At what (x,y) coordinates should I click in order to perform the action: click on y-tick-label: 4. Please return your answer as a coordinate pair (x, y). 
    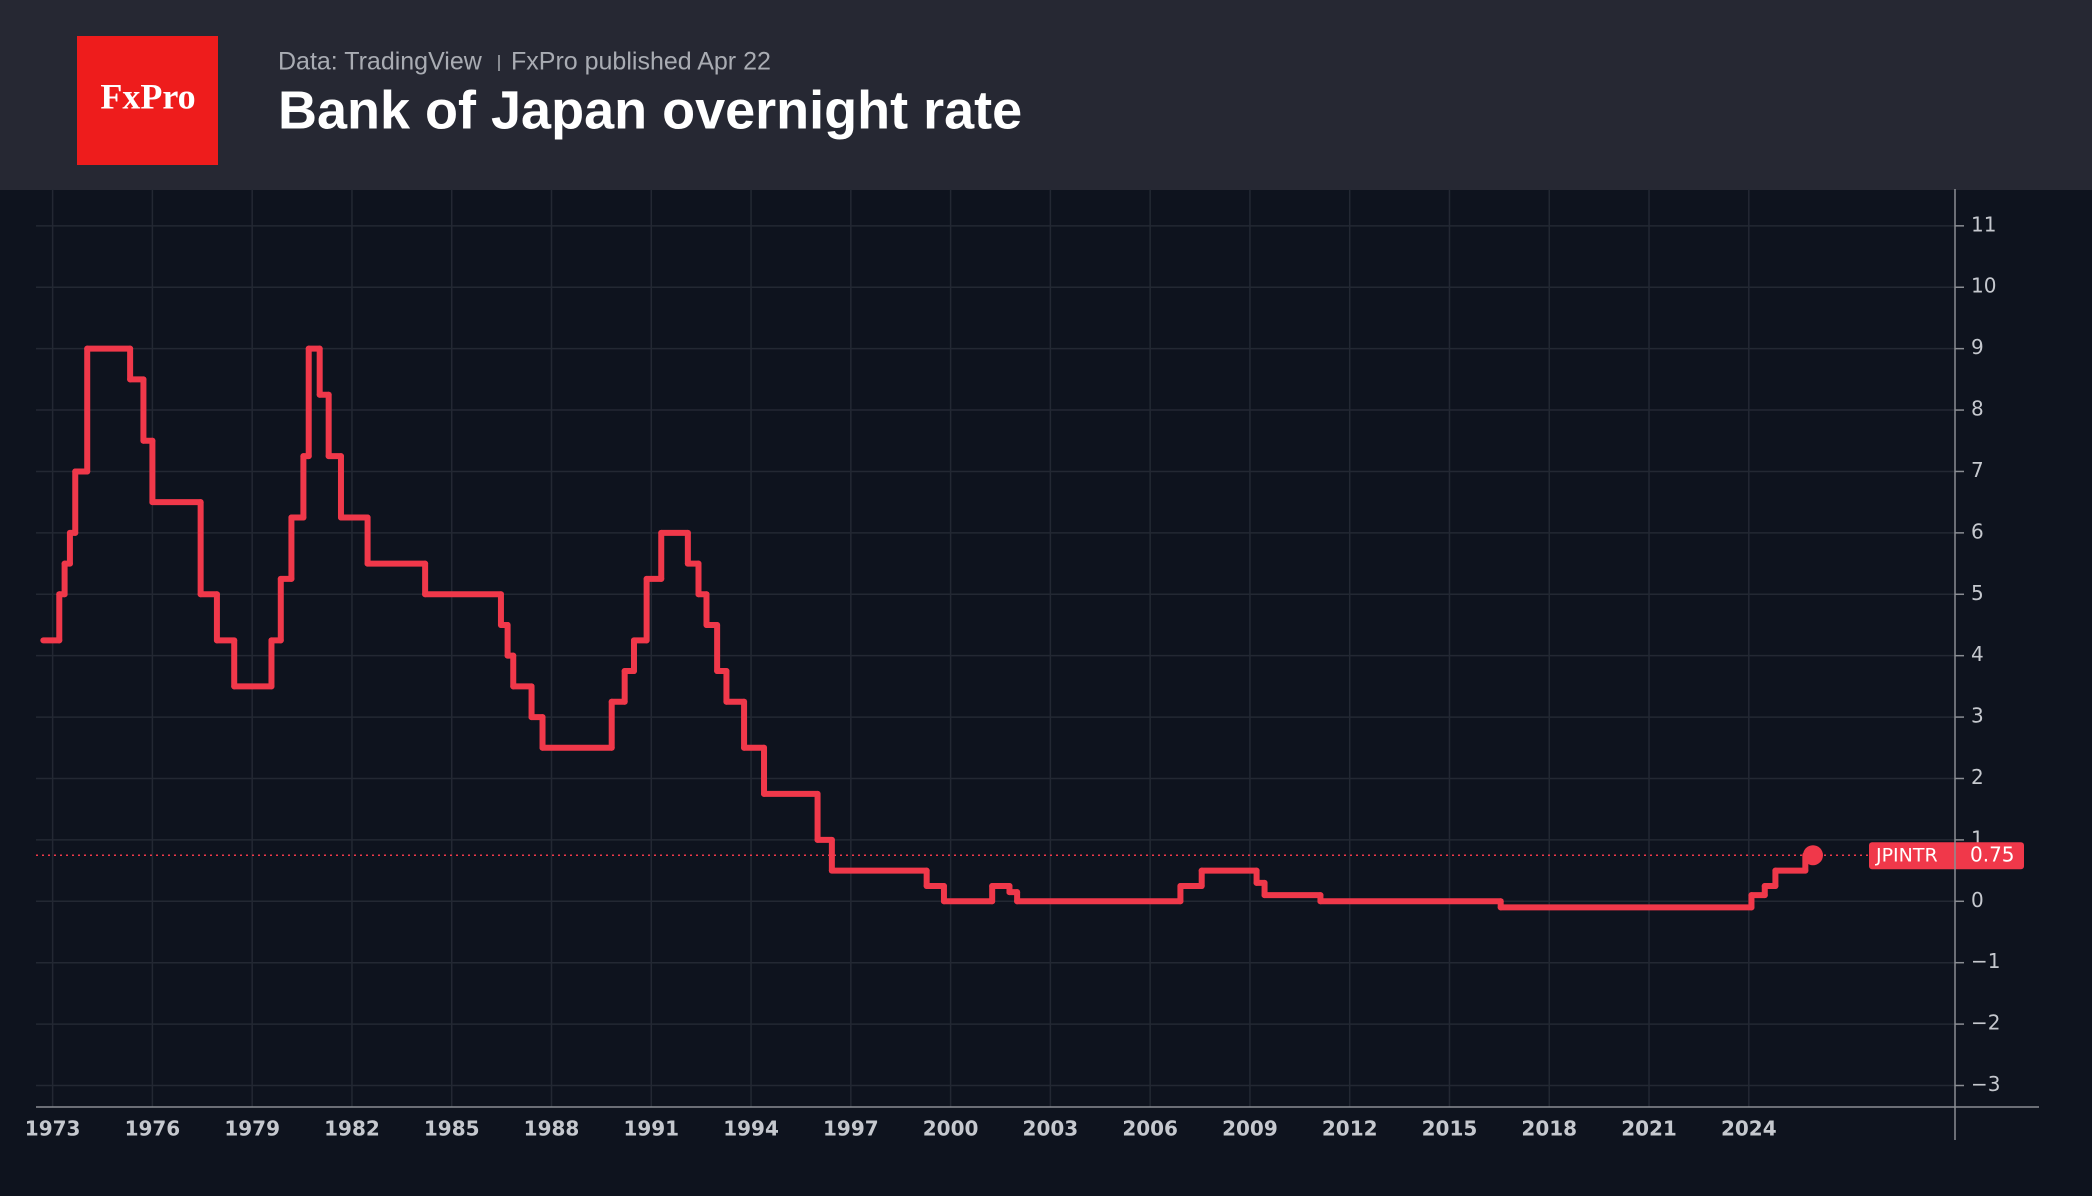
    Looking at the image, I should click on (1977, 654).